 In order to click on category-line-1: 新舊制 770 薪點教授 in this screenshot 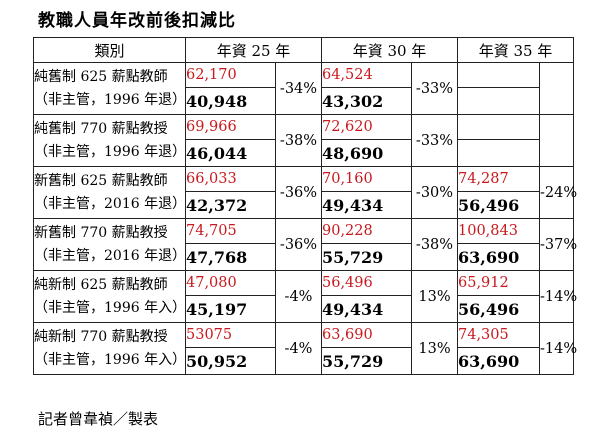, I will do `click(101, 232)`.